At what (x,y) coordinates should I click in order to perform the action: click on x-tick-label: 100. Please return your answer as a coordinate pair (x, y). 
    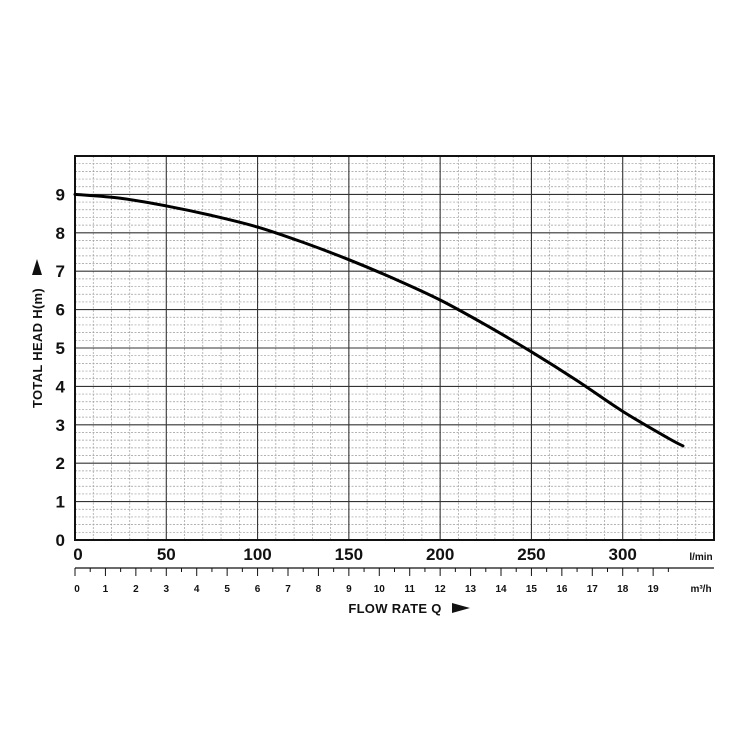
    Looking at the image, I should click on (257, 554).